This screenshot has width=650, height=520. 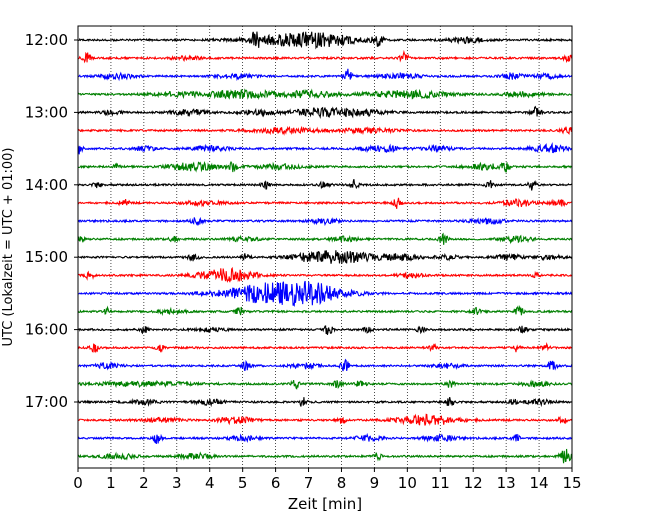 I want to click on y-axis-label: UTC (Lokalzeit = UTC + 01:00), so click(x=8, y=247).